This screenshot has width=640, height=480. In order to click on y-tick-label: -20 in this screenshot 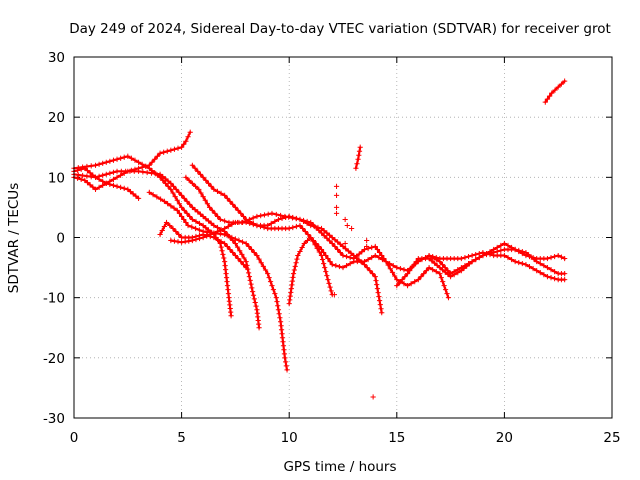, I will do `click(54, 359)`.